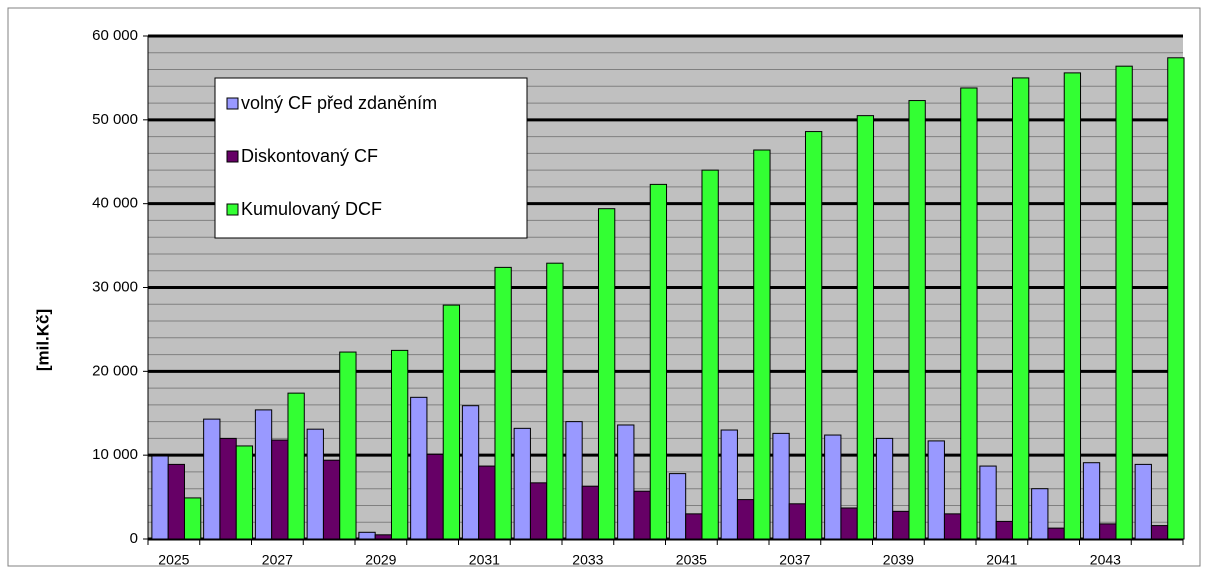  Describe the element at coordinates (115, 203) in the screenshot. I see `y-tick-label: 40 000` at that location.